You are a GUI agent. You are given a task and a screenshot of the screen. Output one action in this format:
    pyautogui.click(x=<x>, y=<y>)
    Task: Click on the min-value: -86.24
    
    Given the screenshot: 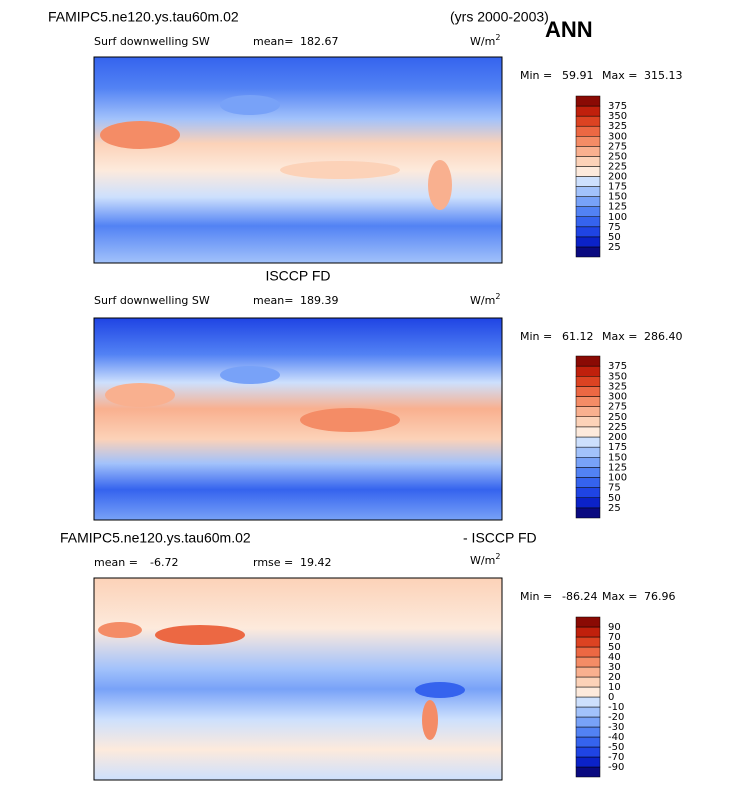 What is the action you would take?
    pyautogui.click(x=579, y=596)
    